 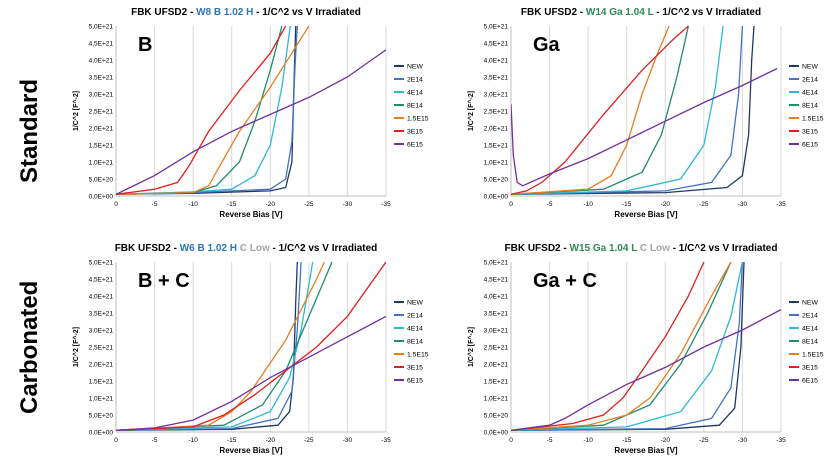 What do you see at coordinates (565, 281) in the screenshot?
I see `panel-label: Ga + C` at bounding box center [565, 281].